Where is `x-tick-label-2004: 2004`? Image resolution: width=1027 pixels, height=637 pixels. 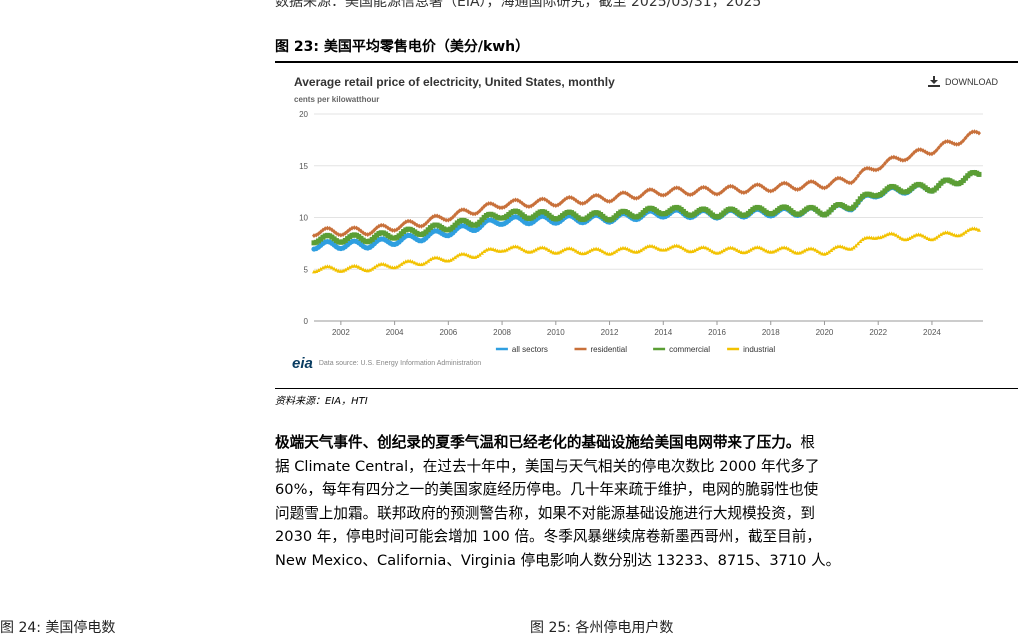
x-tick-label-2004: 2004 is located at coordinates (395, 332).